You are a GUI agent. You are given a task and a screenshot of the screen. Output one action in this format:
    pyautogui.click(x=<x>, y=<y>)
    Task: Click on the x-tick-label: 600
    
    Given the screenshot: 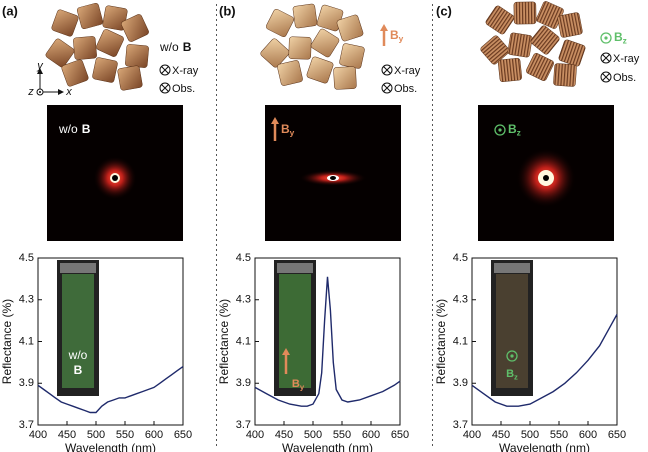 What is the action you would take?
    pyautogui.click(x=588, y=435)
    